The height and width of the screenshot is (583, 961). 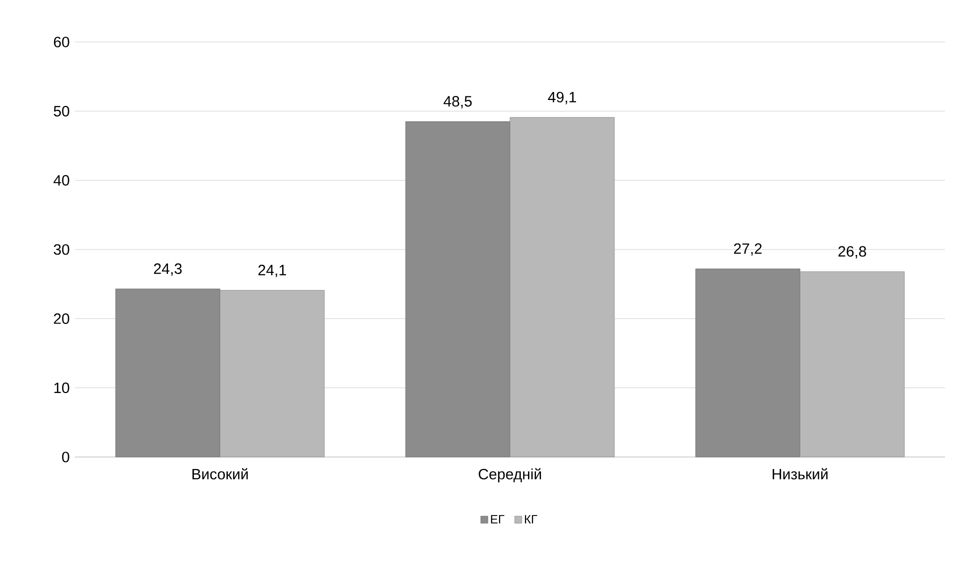 I want to click on data-label: 48,5, so click(x=458, y=102).